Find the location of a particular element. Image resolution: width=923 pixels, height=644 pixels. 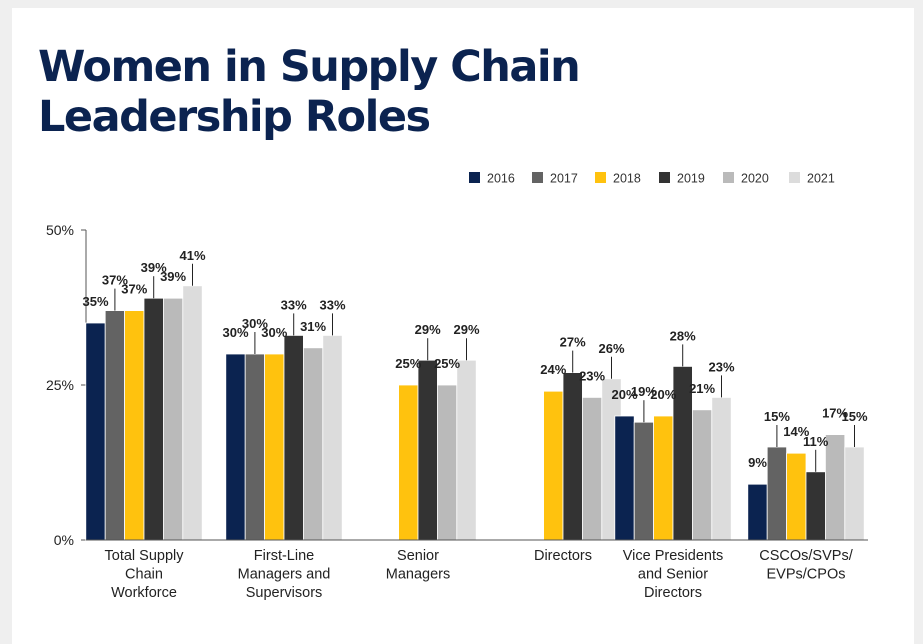

x-category-label: First-Line Managers and Supervisors is located at coordinates (284, 574).